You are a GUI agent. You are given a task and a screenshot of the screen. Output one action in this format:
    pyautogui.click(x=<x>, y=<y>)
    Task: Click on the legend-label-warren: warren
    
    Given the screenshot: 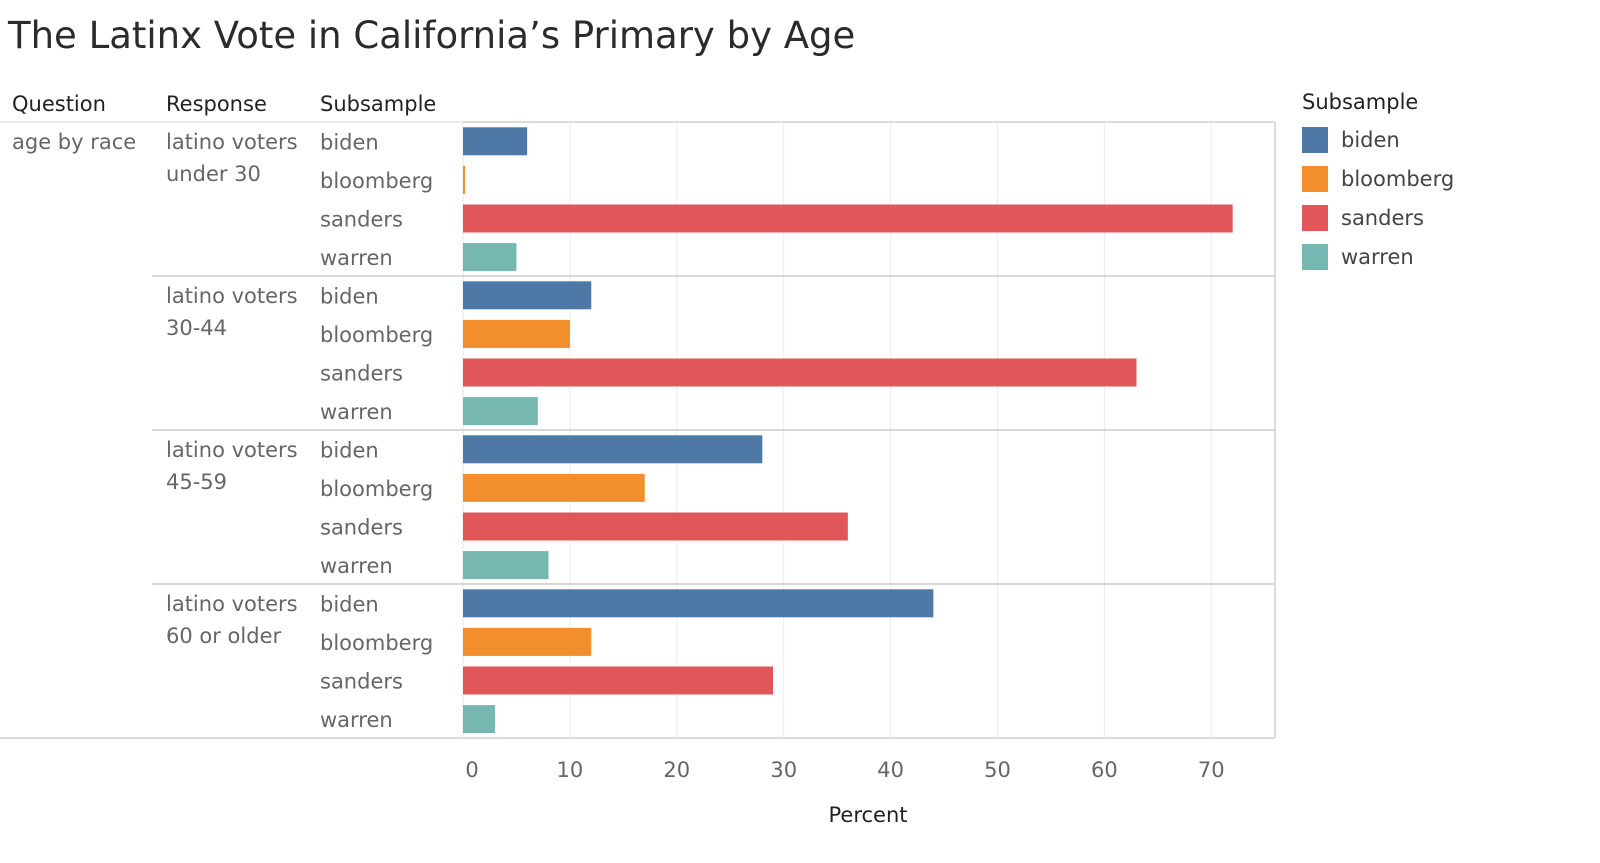 What is the action you would take?
    pyautogui.click(x=1377, y=256)
    